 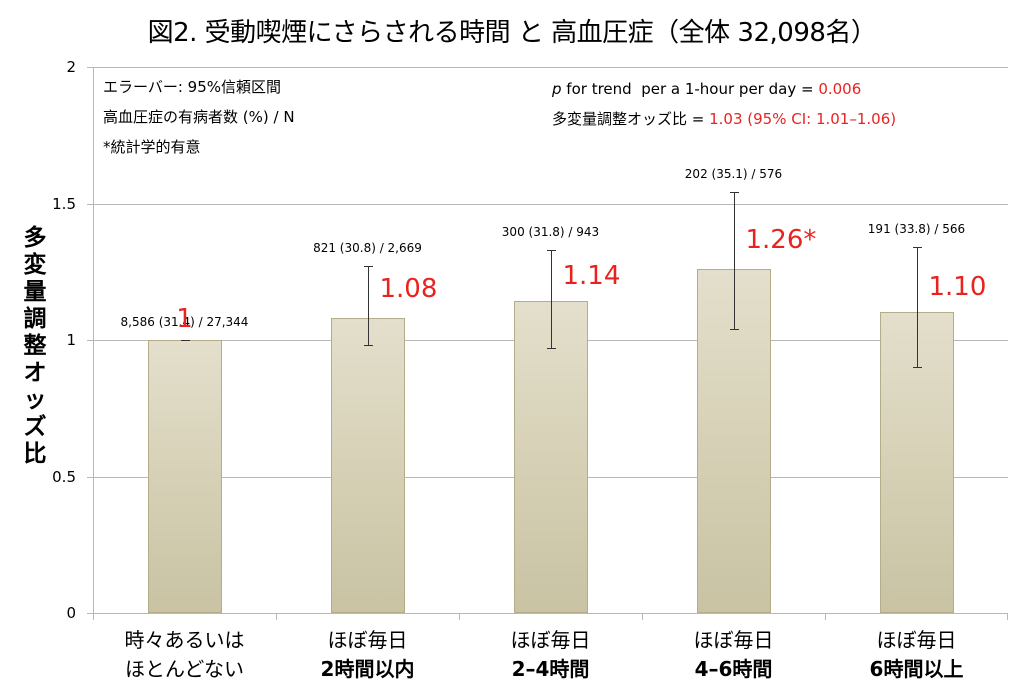 I want to click on x-category-line1: 時々あるいは, so click(x=184, y=640).